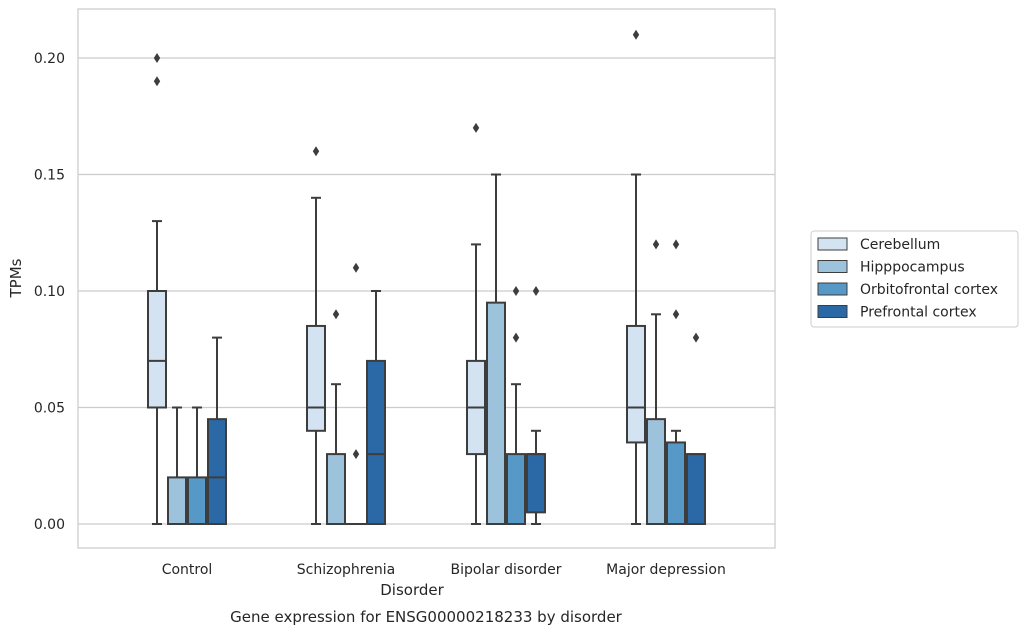  Describe the element at coordinates (49, 409) in the screenshot. I see `y-tick-label: 0.05` at that location.